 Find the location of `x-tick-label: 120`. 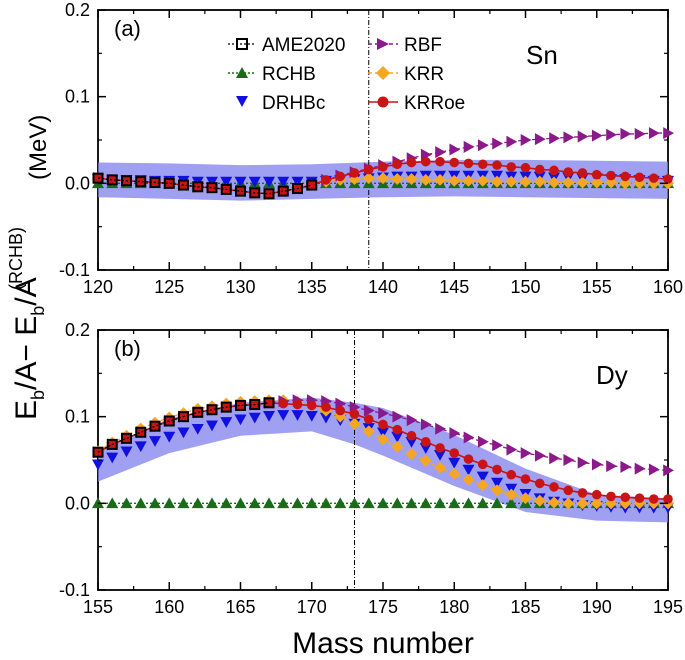

x-tick-label: 120 is located at coordinates (98, 287).